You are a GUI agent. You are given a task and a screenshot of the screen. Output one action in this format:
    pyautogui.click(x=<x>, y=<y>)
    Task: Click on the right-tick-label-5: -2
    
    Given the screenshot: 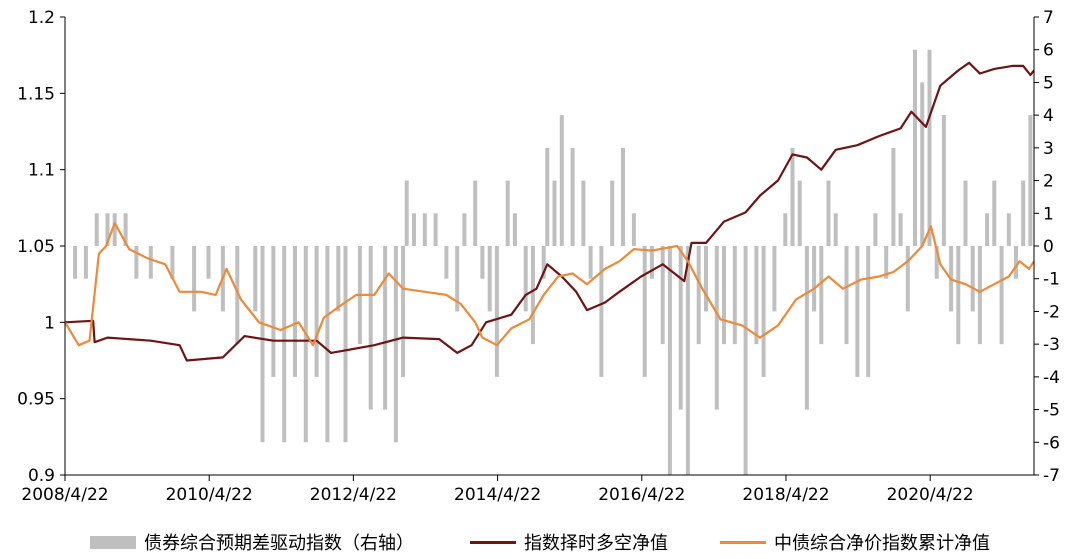 What is the action you would take?
    pyautogui.click(x=1051, y=312)
    